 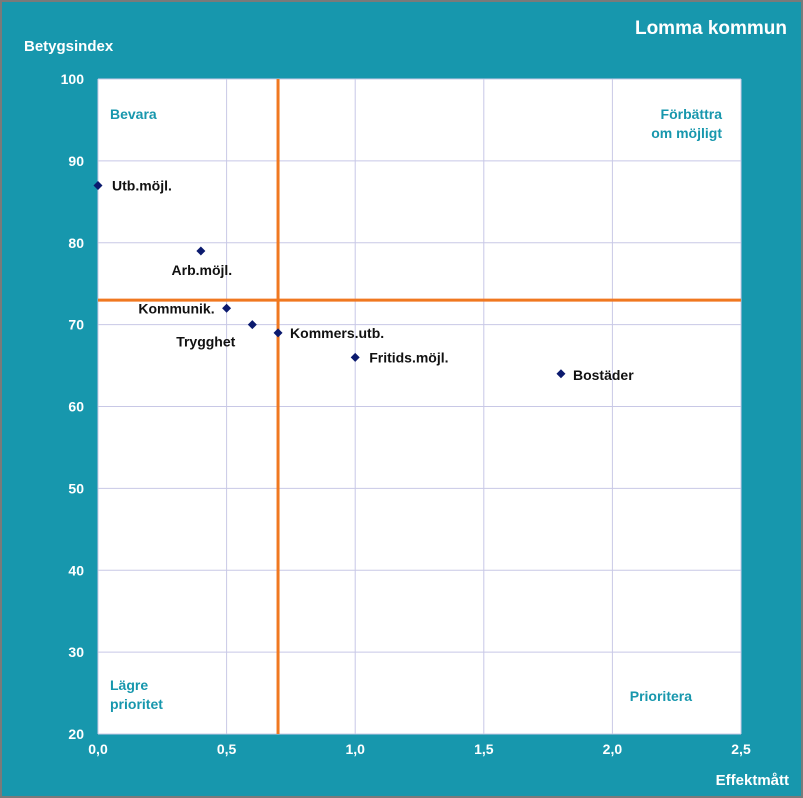 I want to click on chart-title: Lomma kommun, so click(x=710, y=28).